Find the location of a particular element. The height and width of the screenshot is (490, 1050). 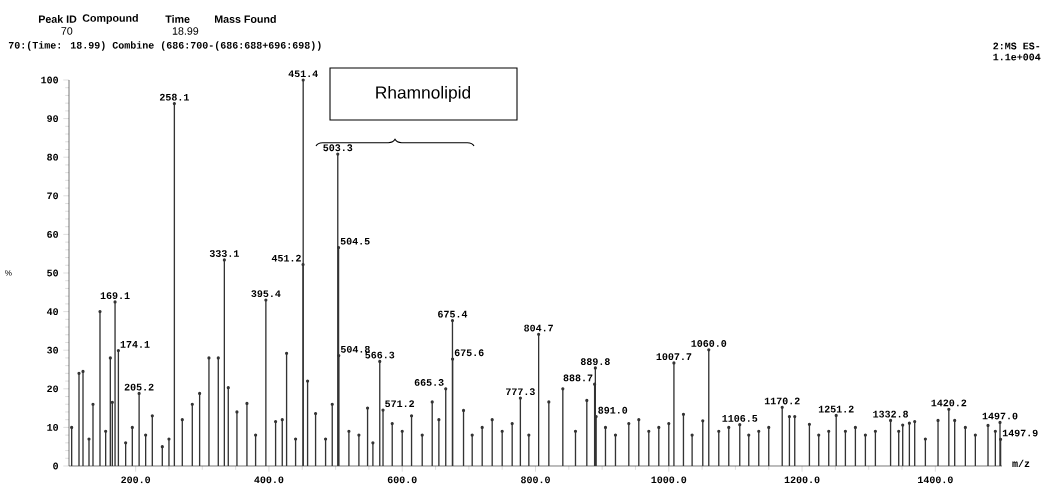

text: 70:(Time: 18.99) Combine (686:700-(686:688+696:698)) is located at coordinates (164, 46).